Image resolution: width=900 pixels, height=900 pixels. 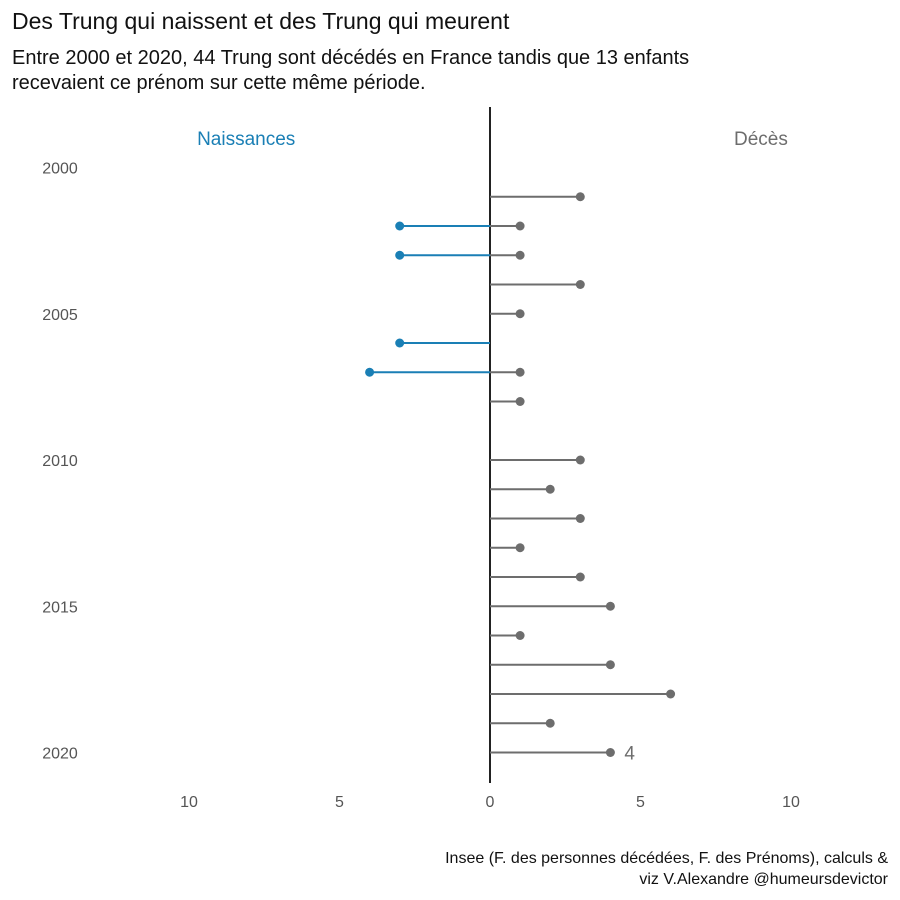 I want to click on y-tick-label: 2010, so click(x=60, y=461).